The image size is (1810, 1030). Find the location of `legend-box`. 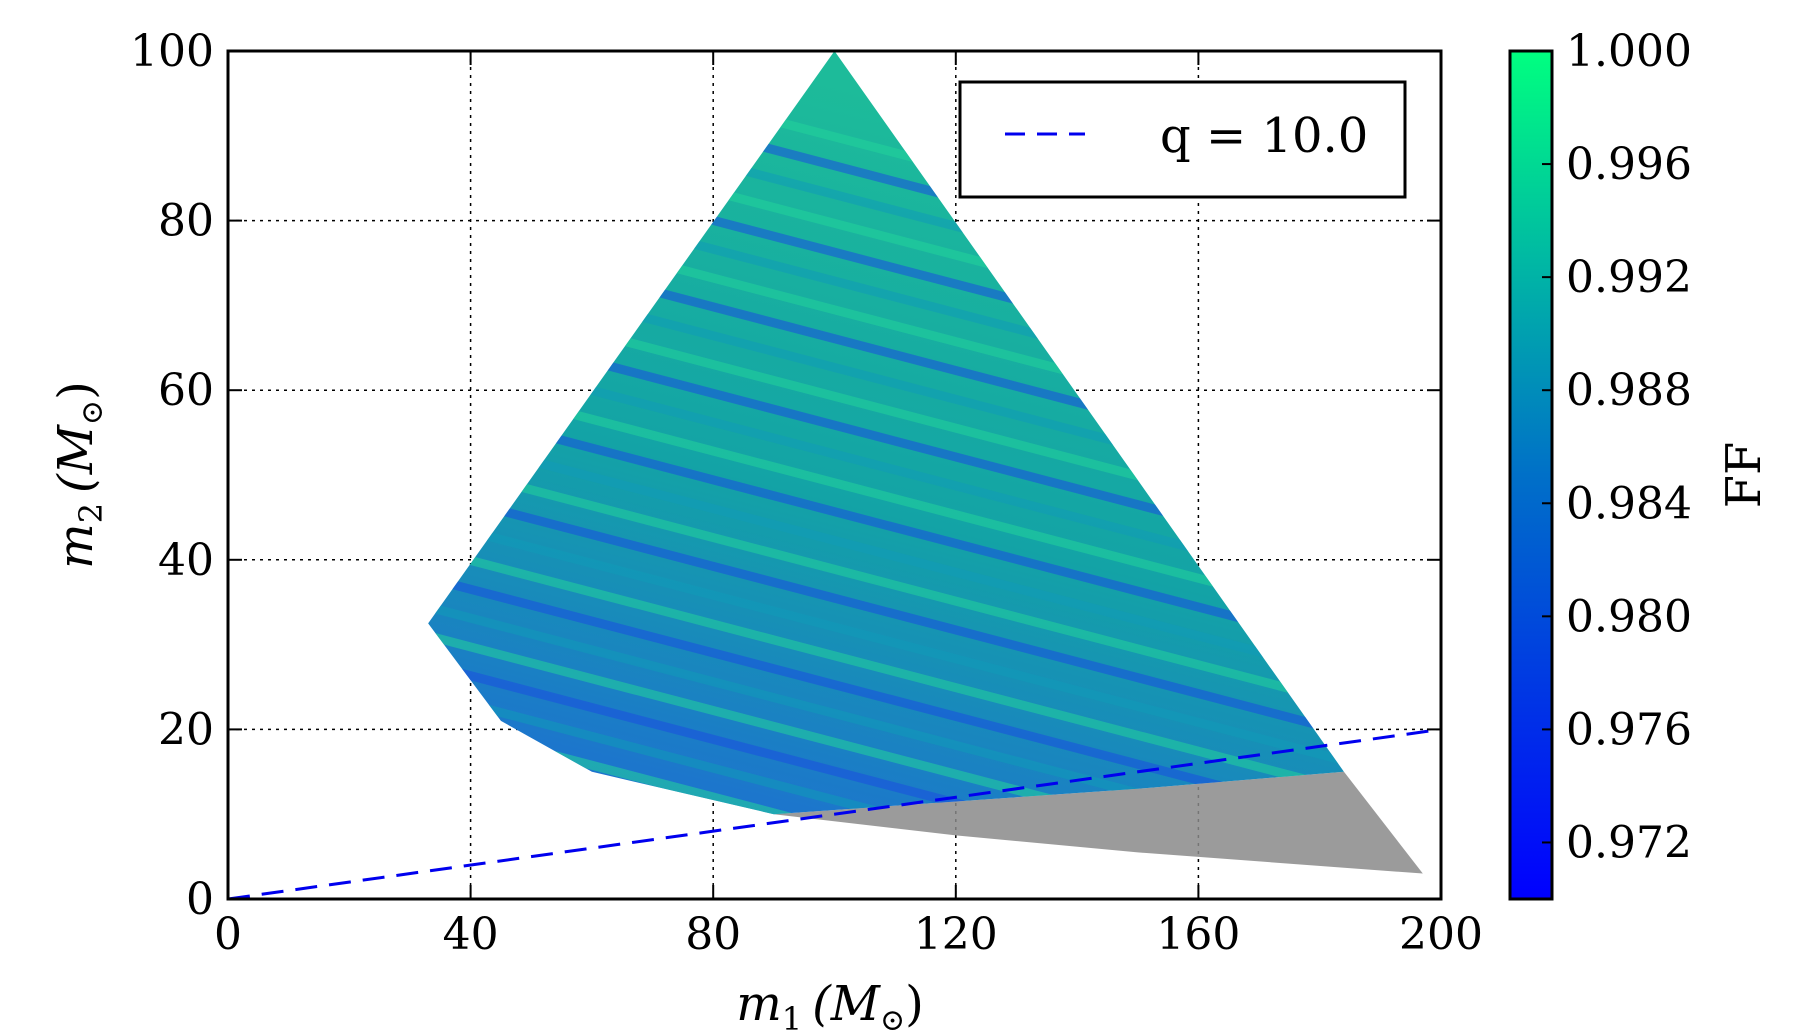

legend-box is located at coordinates (1182, 139).